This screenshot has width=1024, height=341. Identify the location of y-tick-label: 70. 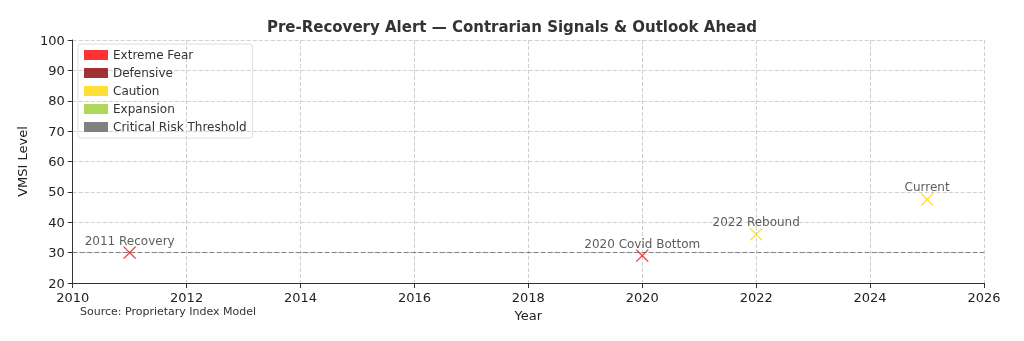
(56, 131).